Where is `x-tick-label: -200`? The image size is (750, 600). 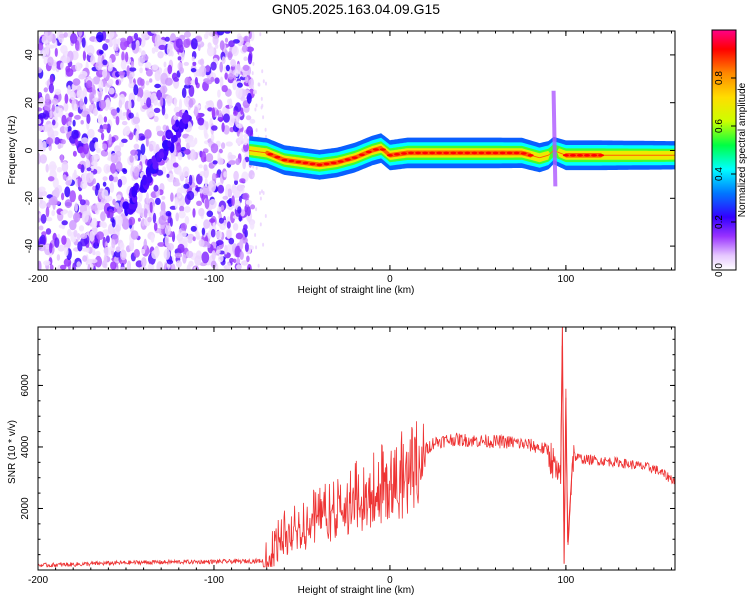
x-tick-label: -200 is located at coordinates (38, 279).